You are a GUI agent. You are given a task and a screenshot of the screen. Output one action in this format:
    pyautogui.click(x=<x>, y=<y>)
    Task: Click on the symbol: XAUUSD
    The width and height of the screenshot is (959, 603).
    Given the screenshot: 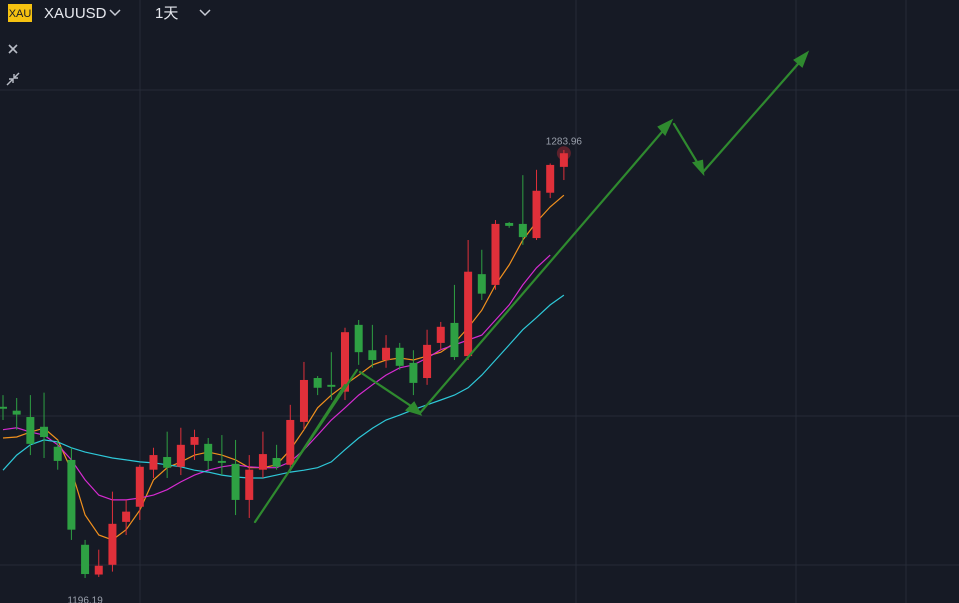 What is the action you would take?
    pyautogui.click(x=75, y=13)
    